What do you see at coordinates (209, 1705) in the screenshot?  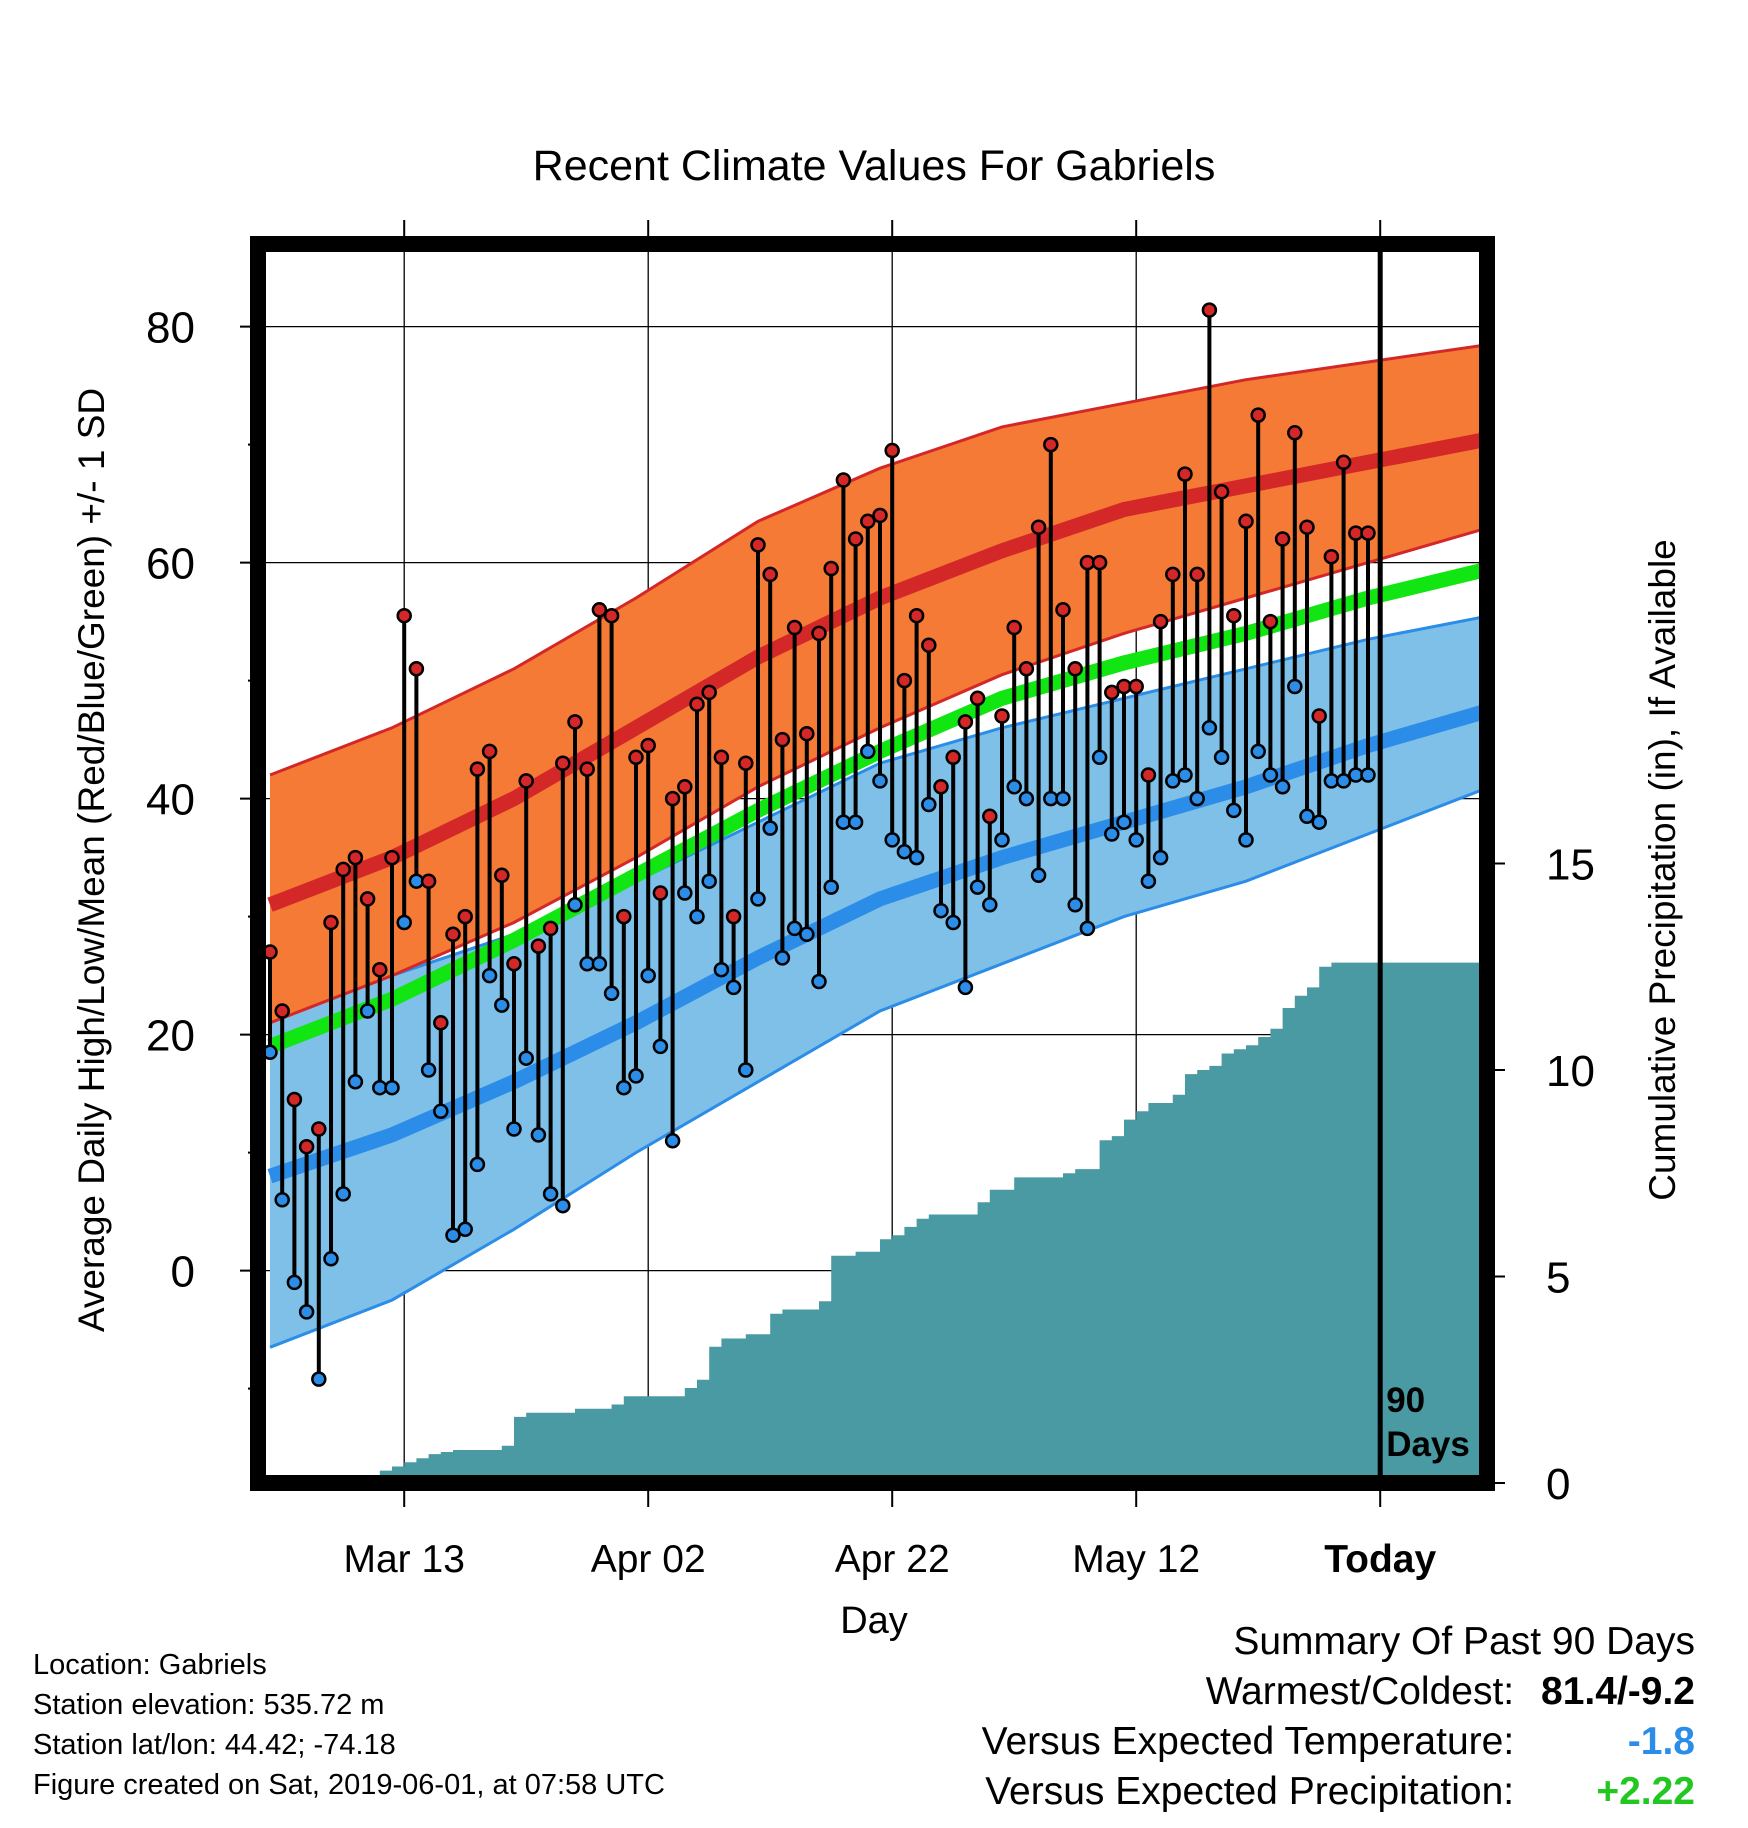 I see `elevation-text: Station elevation: 535.72 m` at bounding box center [209, 1705].